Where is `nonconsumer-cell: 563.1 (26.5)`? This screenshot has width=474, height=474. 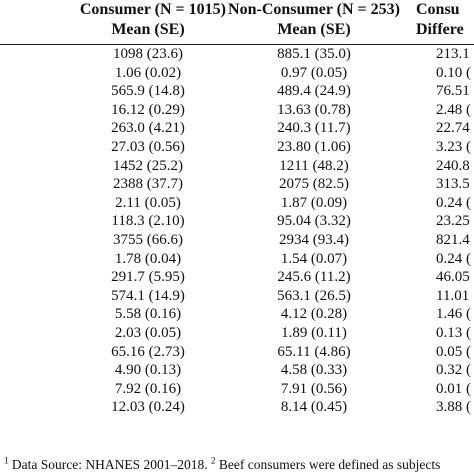 nonconsumer-cell: 563.1 (26.5) is located at coordinates (314, 295).